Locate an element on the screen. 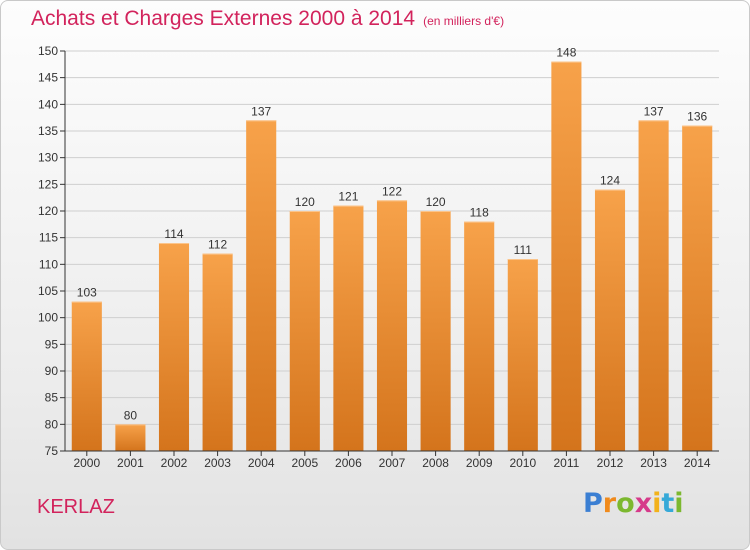 The image size is (750, 550). y-tick-label: 110 is located at coordinates (48, 264).